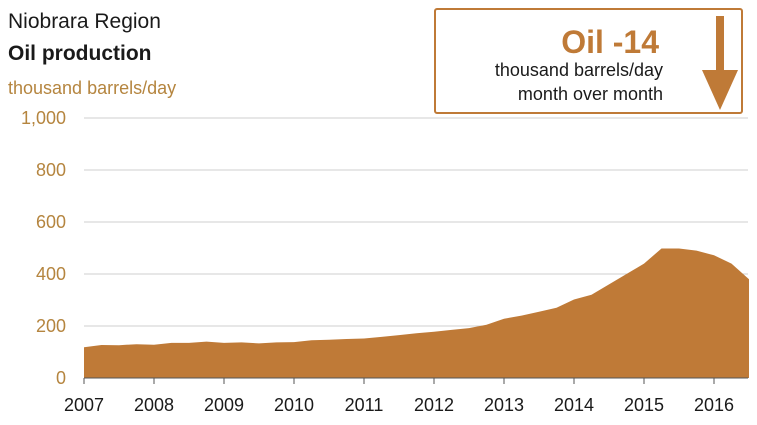 Image resolution: width=757 pixels, height=425 pixels. I want to click on callout-headline: Oil -14, so click(610, 42).